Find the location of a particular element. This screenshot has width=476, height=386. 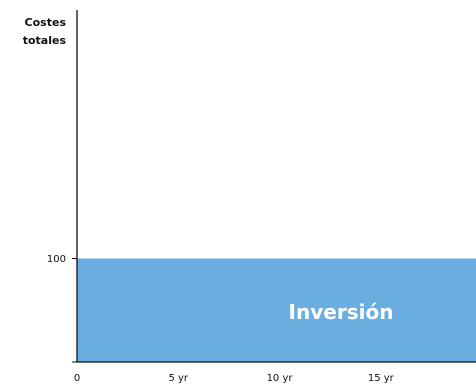

y-tick-label-1: 100 is located at coordinates (56, 259).